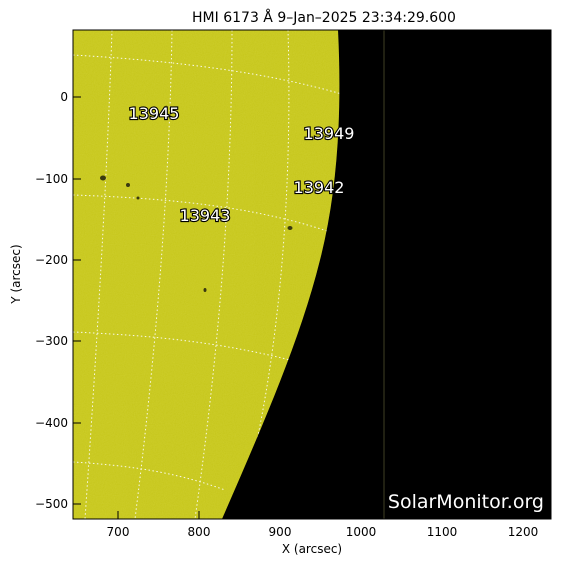  What do you see at coordinates (64, 97) in the screenshot?
I see `y-tick-label: 0` at bounding box center [64, 97].